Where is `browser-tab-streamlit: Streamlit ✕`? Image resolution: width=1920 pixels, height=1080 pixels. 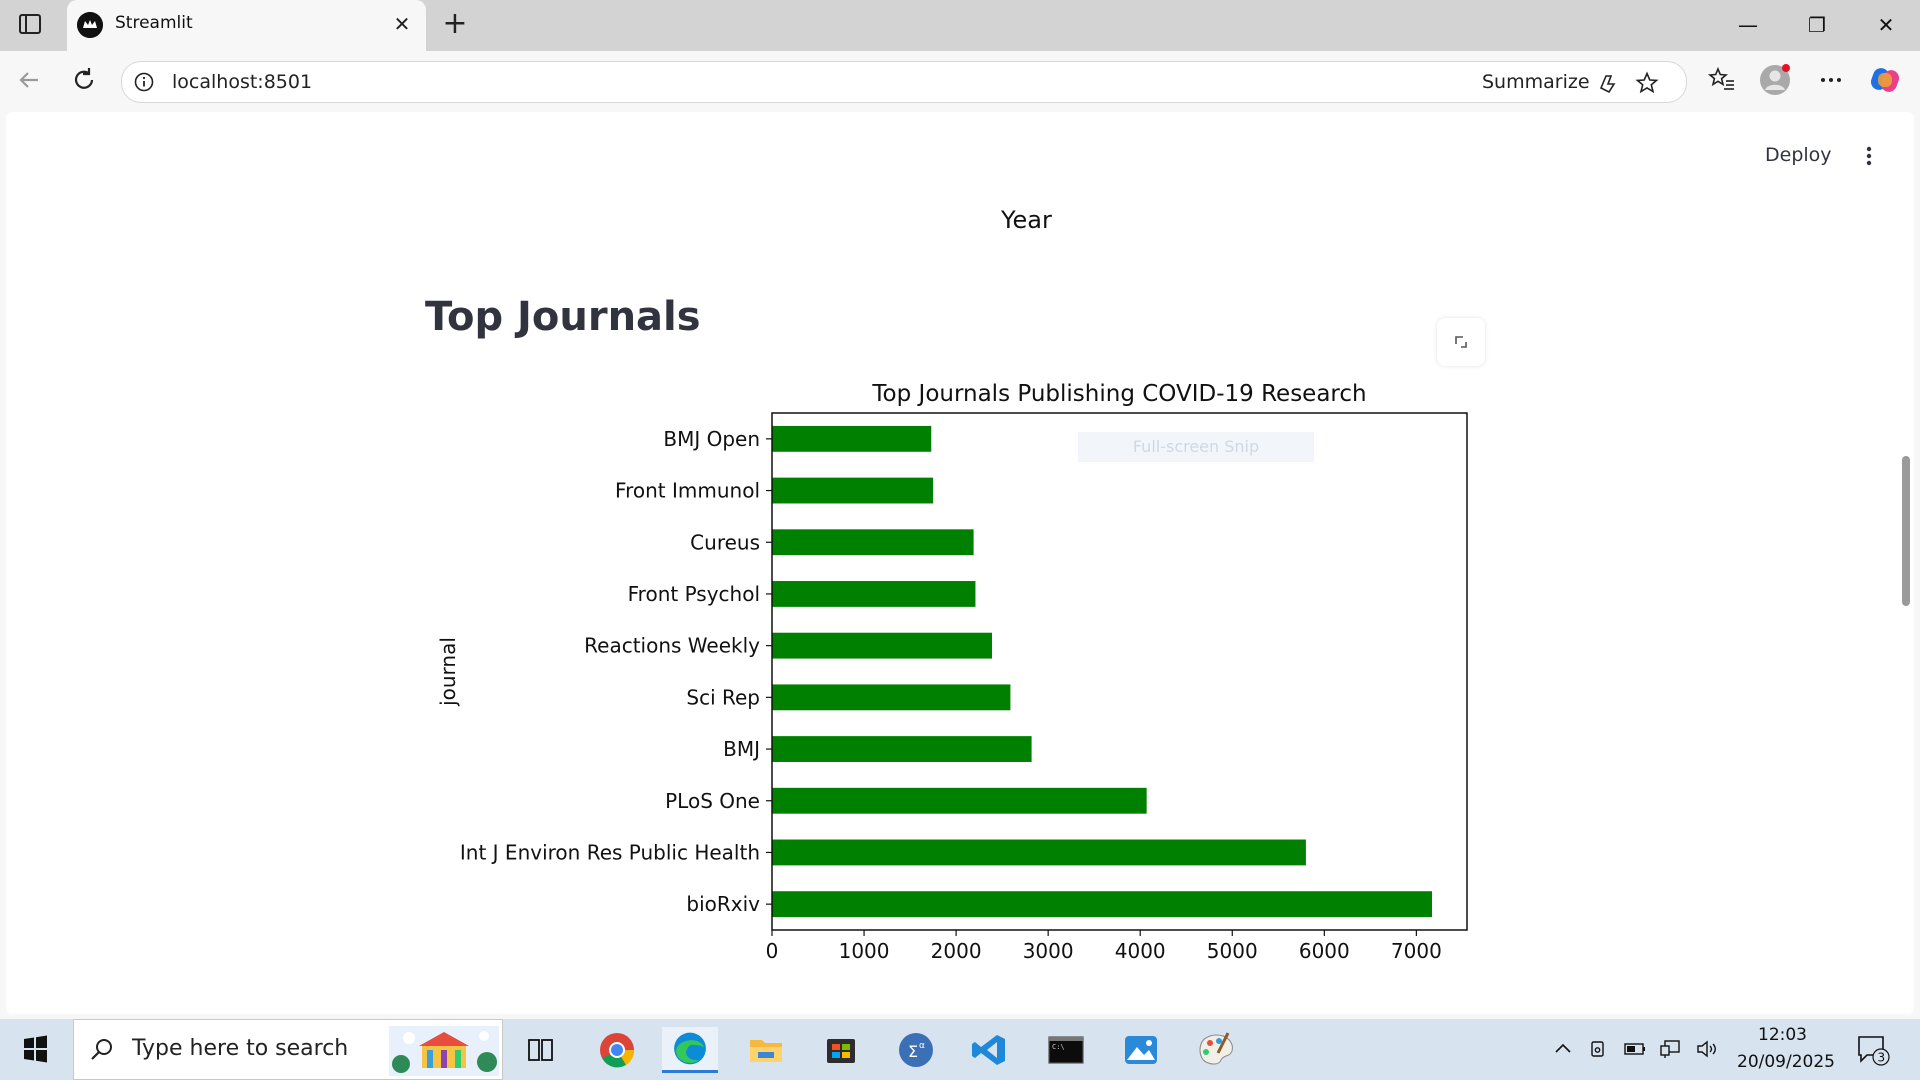
browser-tab-streamlit: Streamlit ✕ is located at coordinates (246, 25).